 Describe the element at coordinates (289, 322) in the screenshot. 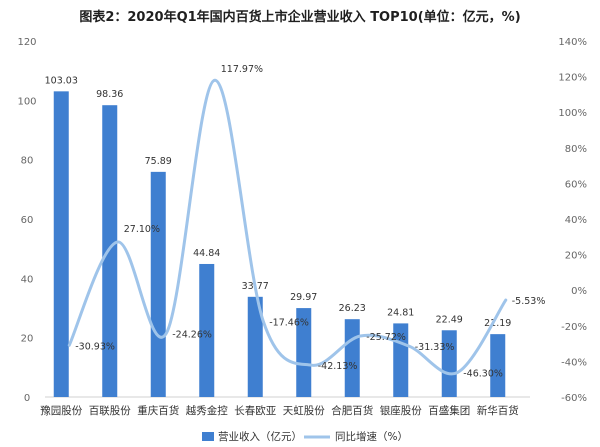

I see `growth-value-label: -17.46%` at that location.